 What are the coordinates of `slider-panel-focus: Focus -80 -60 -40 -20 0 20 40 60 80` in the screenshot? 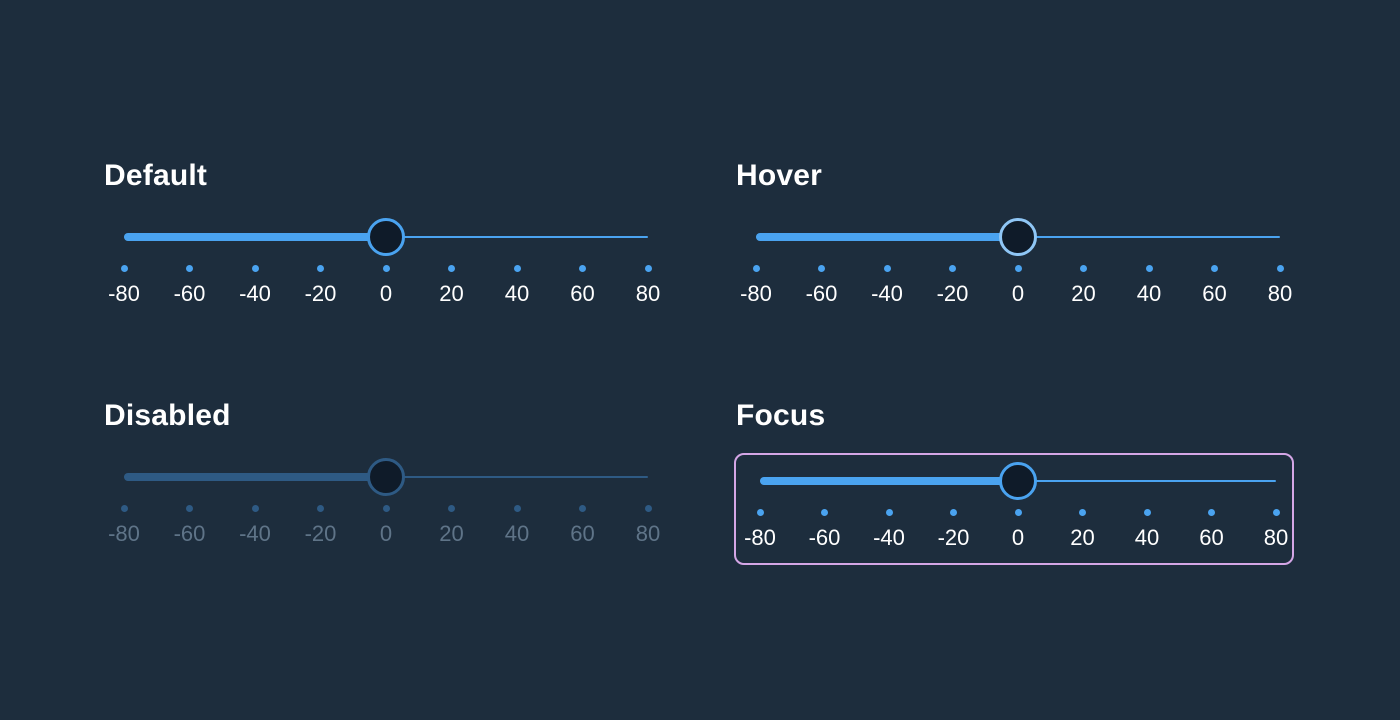 It's located at (1035, 488).